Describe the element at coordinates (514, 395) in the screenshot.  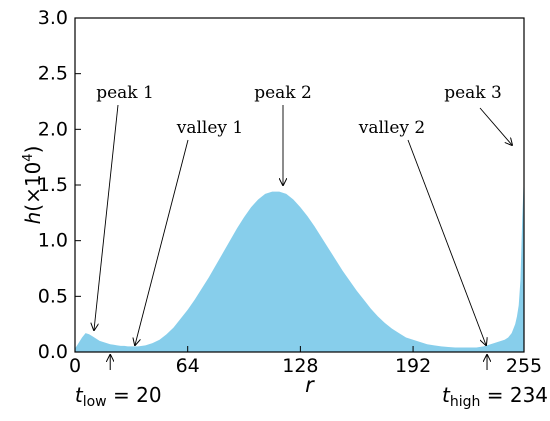
I see `threshold-eq: = 234` at that location.